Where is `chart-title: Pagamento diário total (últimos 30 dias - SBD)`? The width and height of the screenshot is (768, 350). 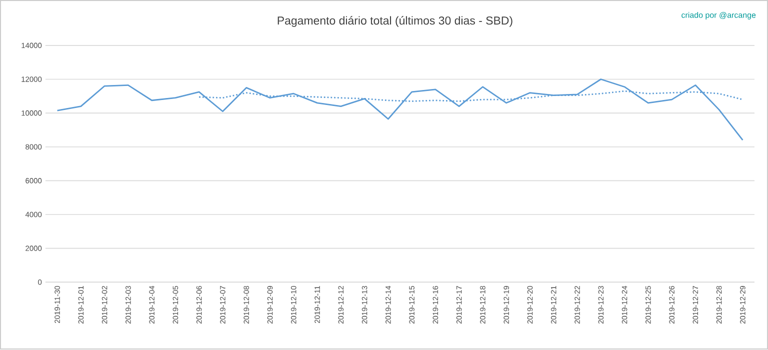 chart-title: Pagamento diário total (últimos 30 dias - SBD) is located at coordinates (395, 22).